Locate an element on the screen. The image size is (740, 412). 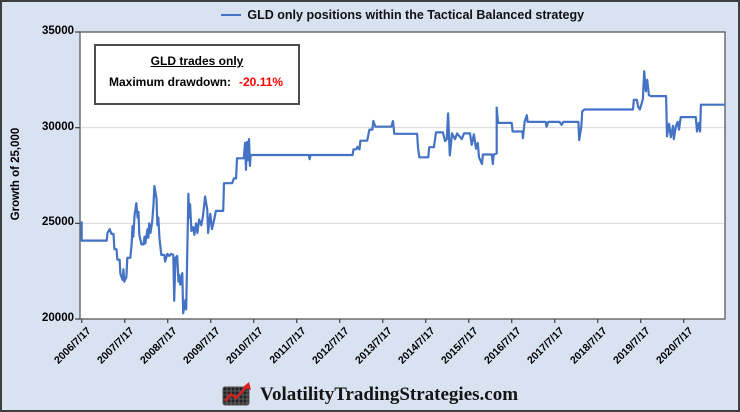
annotation-heading: GLD trades only is located at coordinates (197, 61).